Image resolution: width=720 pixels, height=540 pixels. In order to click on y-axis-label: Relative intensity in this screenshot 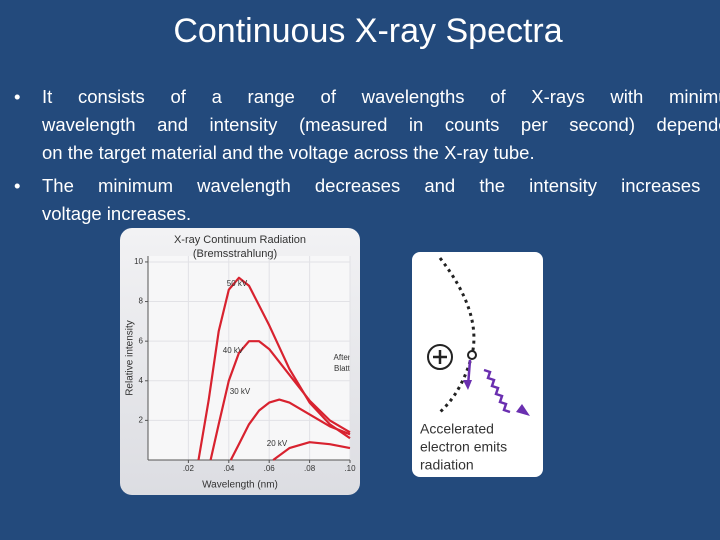, I will do `click(130, 358)`.